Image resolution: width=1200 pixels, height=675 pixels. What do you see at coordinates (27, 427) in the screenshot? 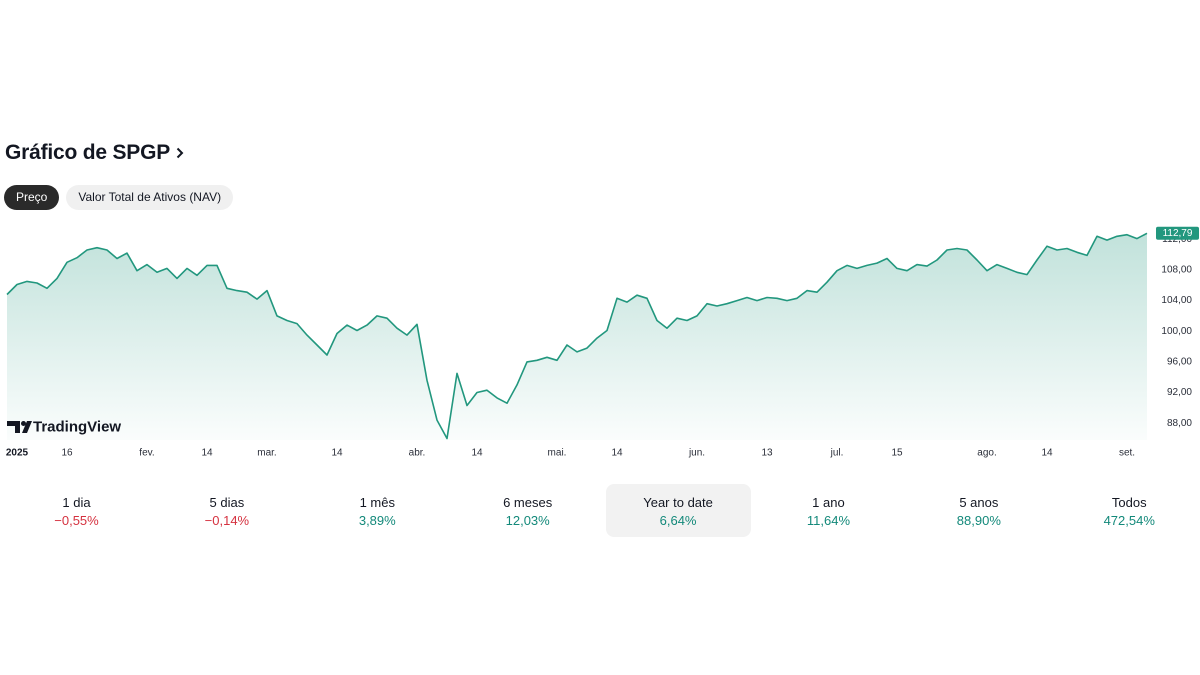
I see `logo-slash` at bounding box center [27, 427].